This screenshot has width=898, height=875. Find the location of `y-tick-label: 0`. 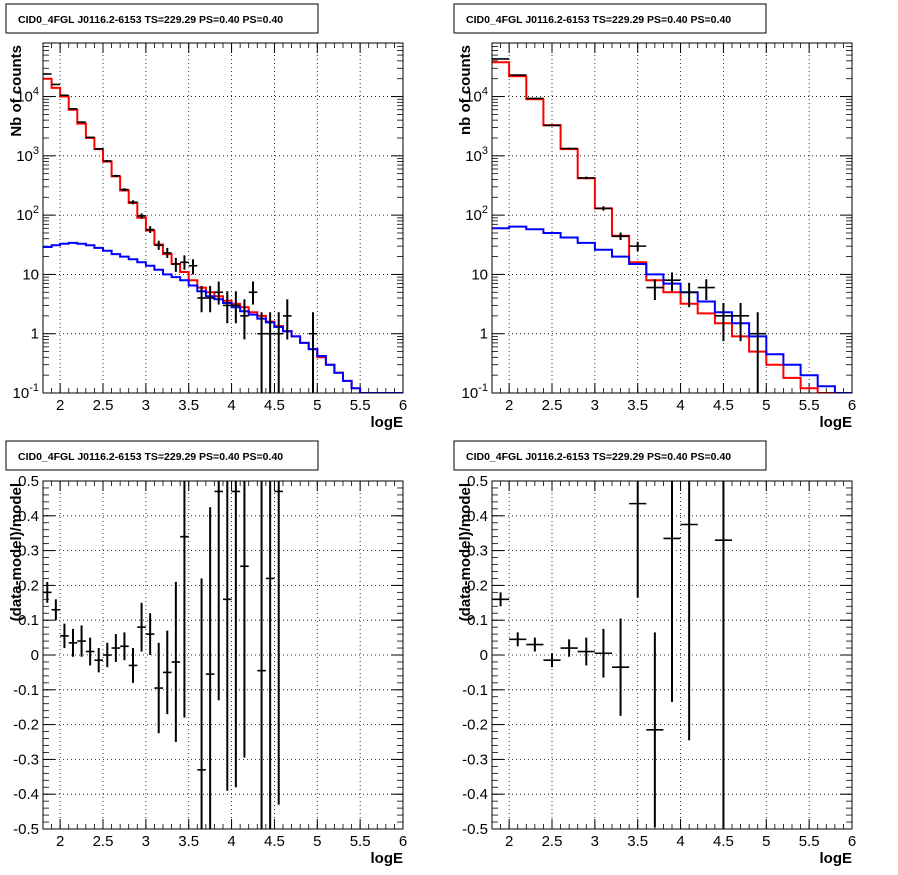

y-tick-label: 0 is located at coordinates (35, 655).